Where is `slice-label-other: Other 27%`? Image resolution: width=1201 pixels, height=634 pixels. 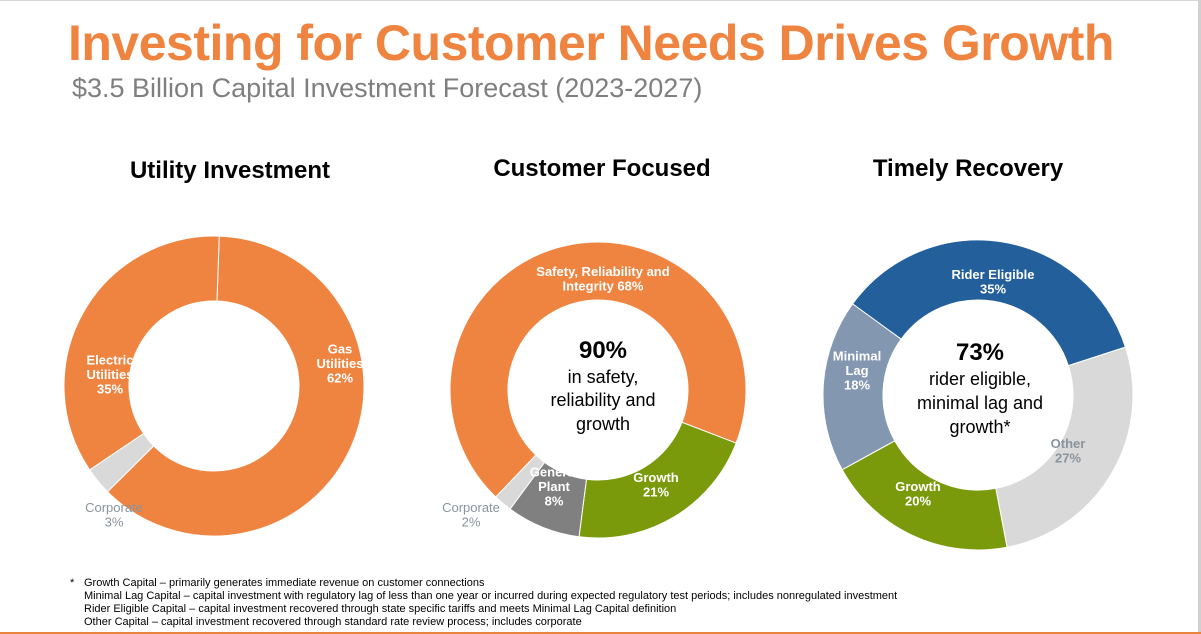 slice-label-other: Other 27% is located at coordinates (1068, 451).